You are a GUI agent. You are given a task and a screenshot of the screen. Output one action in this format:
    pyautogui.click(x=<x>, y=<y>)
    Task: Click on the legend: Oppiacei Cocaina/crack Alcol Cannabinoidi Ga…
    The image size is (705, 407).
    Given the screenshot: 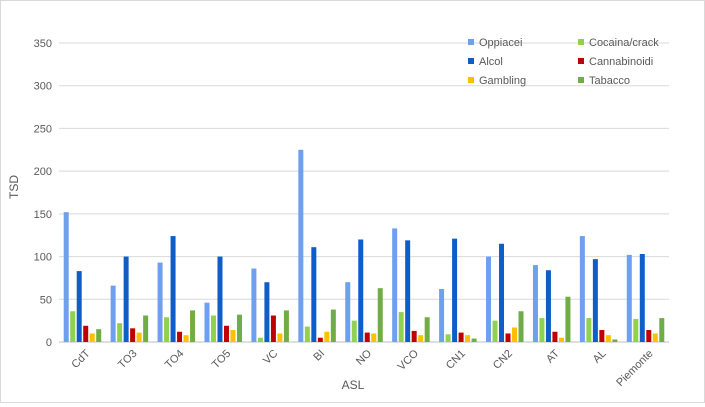 What is the action you would take?
    pyautogui.click(x=563, y=62)
    